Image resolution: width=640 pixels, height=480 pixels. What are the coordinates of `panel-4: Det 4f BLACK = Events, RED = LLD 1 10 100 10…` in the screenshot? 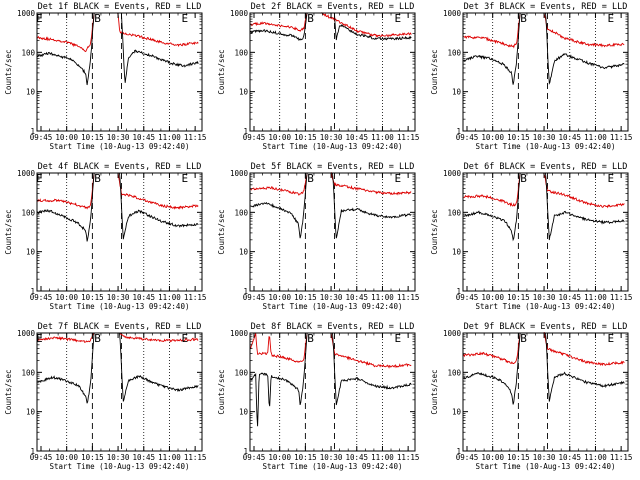 It's located at (105, 236).